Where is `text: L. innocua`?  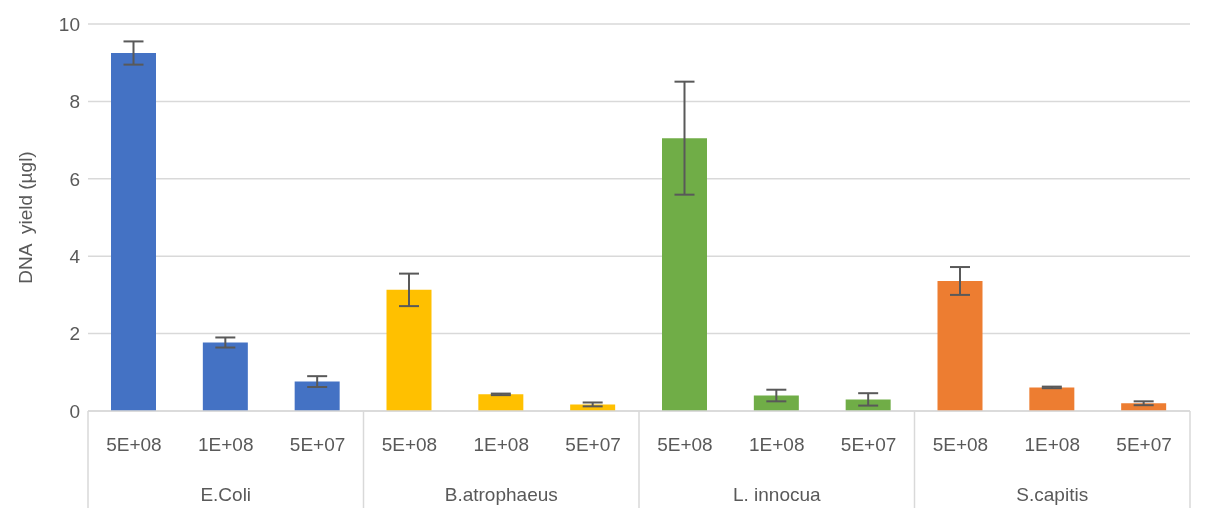
text: L. innocua is located at coordinates (777, 494).